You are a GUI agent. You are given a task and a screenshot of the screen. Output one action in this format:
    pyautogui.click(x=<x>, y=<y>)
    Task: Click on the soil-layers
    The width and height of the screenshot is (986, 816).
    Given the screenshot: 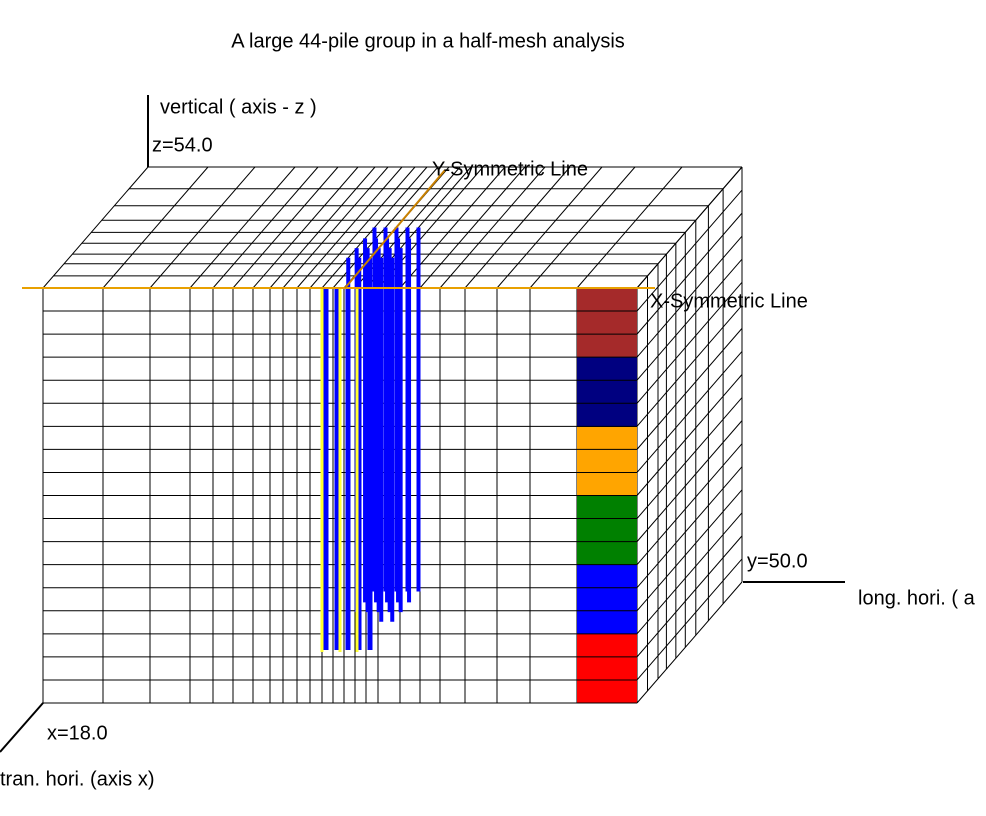 What is the action you would take?
    pyautogui.click(x=607, y=495)
    